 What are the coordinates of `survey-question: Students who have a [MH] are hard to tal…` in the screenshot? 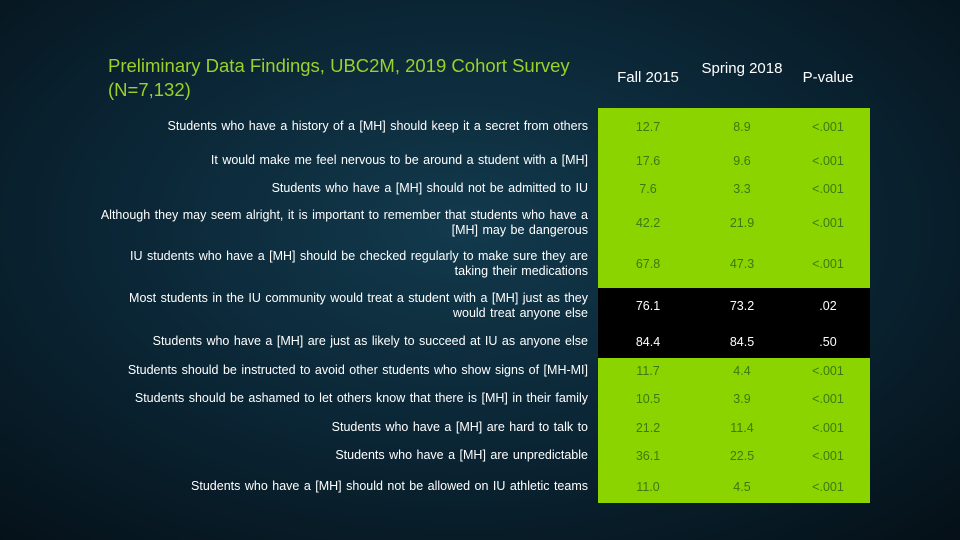 It's located at (459, 427).